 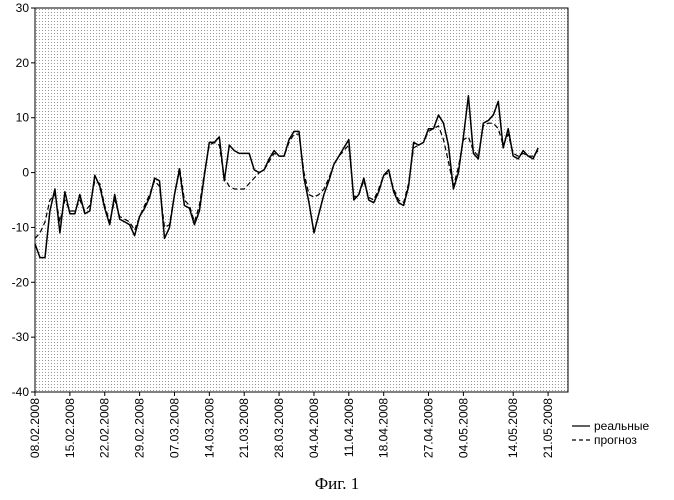 I want to click on x-tick-label: 11.04.2008, so click(x=349, y=427).